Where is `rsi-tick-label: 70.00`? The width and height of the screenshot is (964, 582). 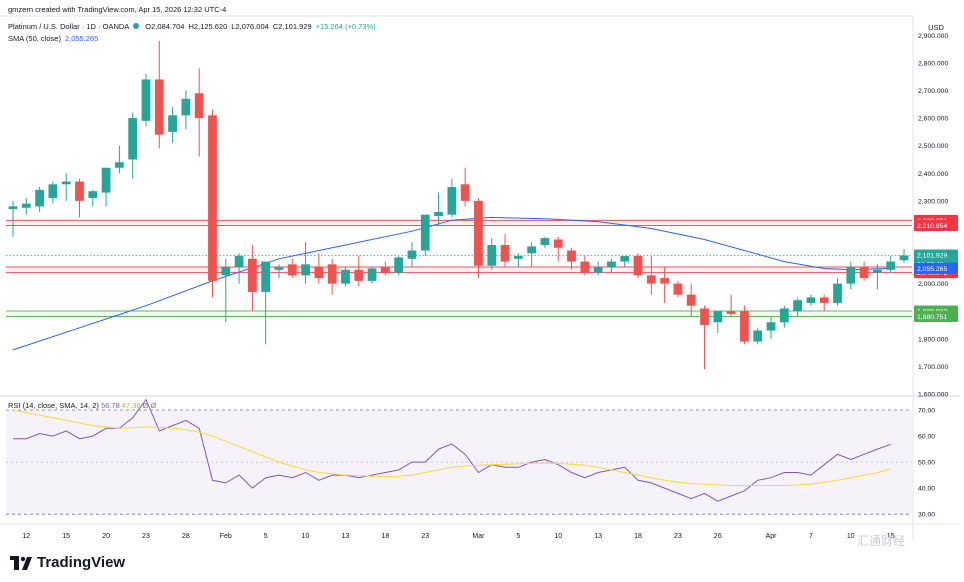 rsi-tick-label: 70.00 is located at coordinates (926, 411).